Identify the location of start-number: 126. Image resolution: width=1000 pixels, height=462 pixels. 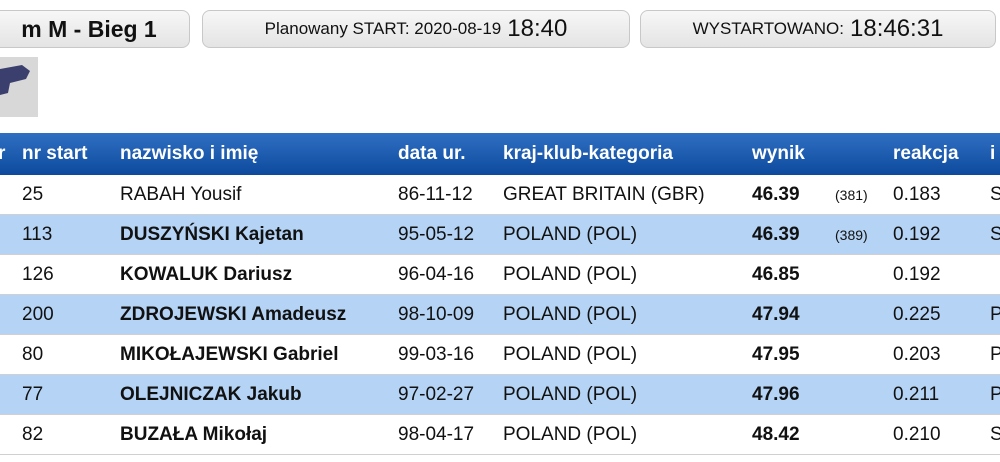
(38, 274).